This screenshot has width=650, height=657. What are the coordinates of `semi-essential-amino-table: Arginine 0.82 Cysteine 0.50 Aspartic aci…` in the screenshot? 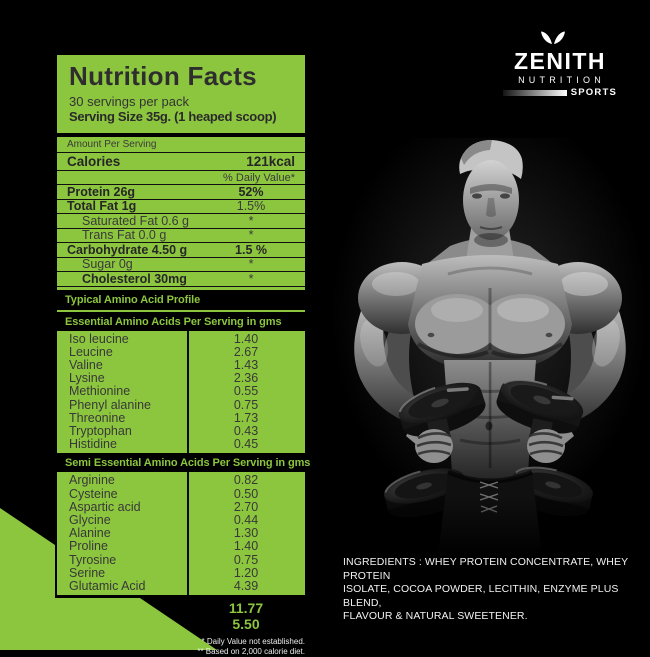 It's located at (181, 534).